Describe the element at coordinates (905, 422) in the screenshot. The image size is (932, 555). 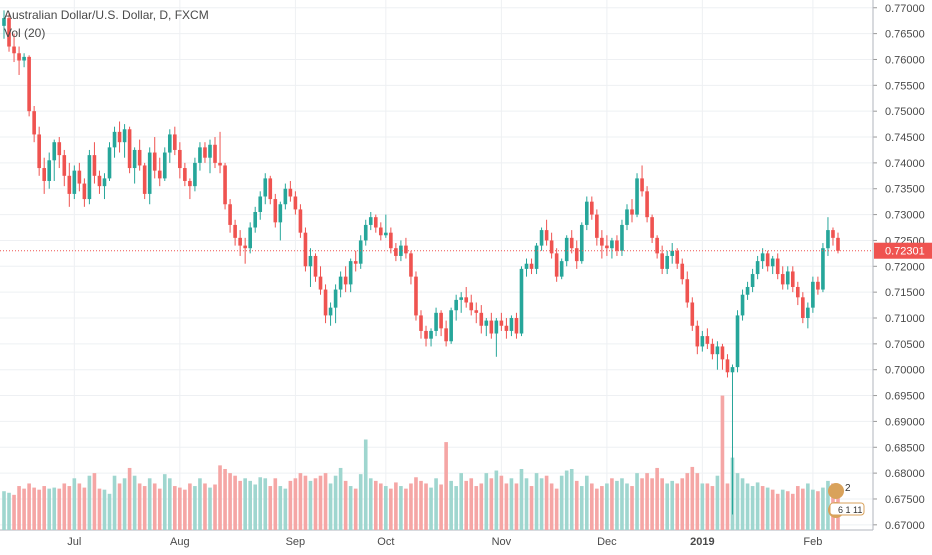
I see `y-tick-label: 0.69000` at that location.